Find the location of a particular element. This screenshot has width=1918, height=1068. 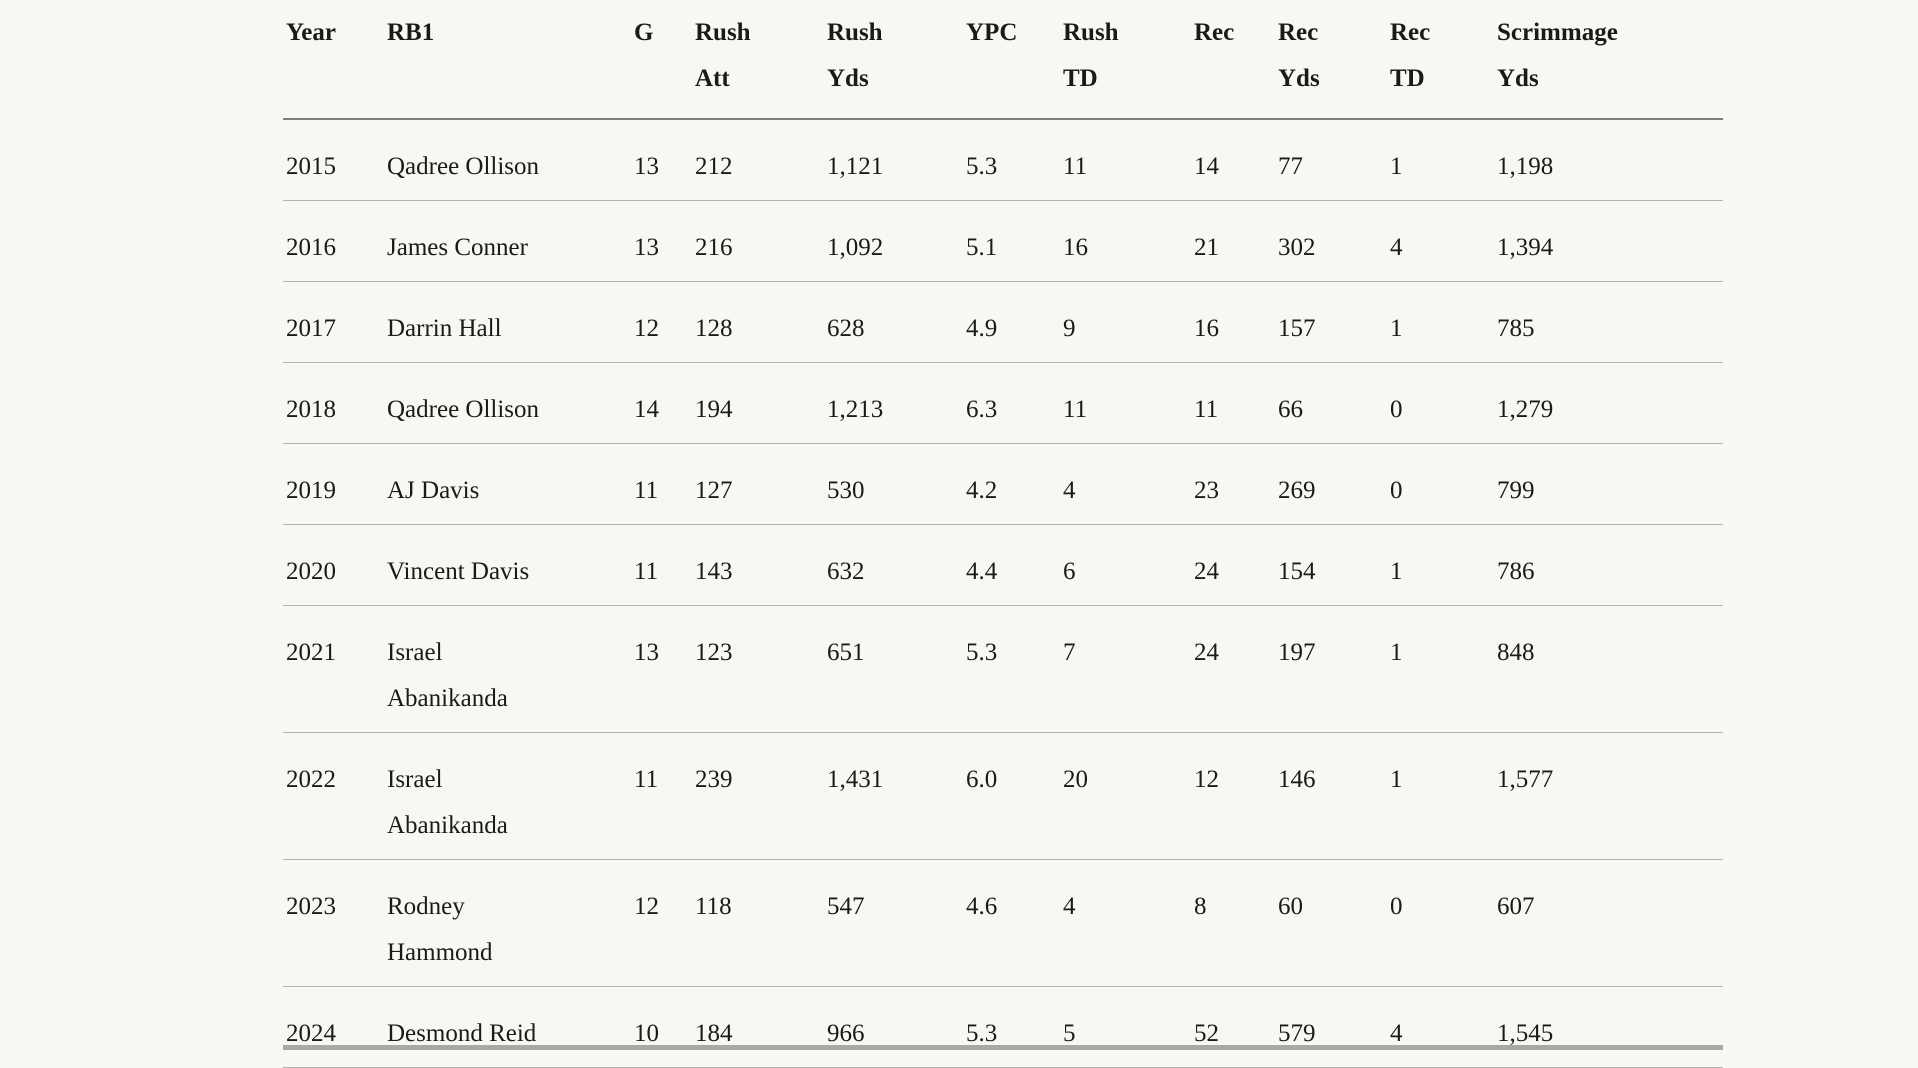

cell-rec: 8 is located at coordinates (1236, 923).